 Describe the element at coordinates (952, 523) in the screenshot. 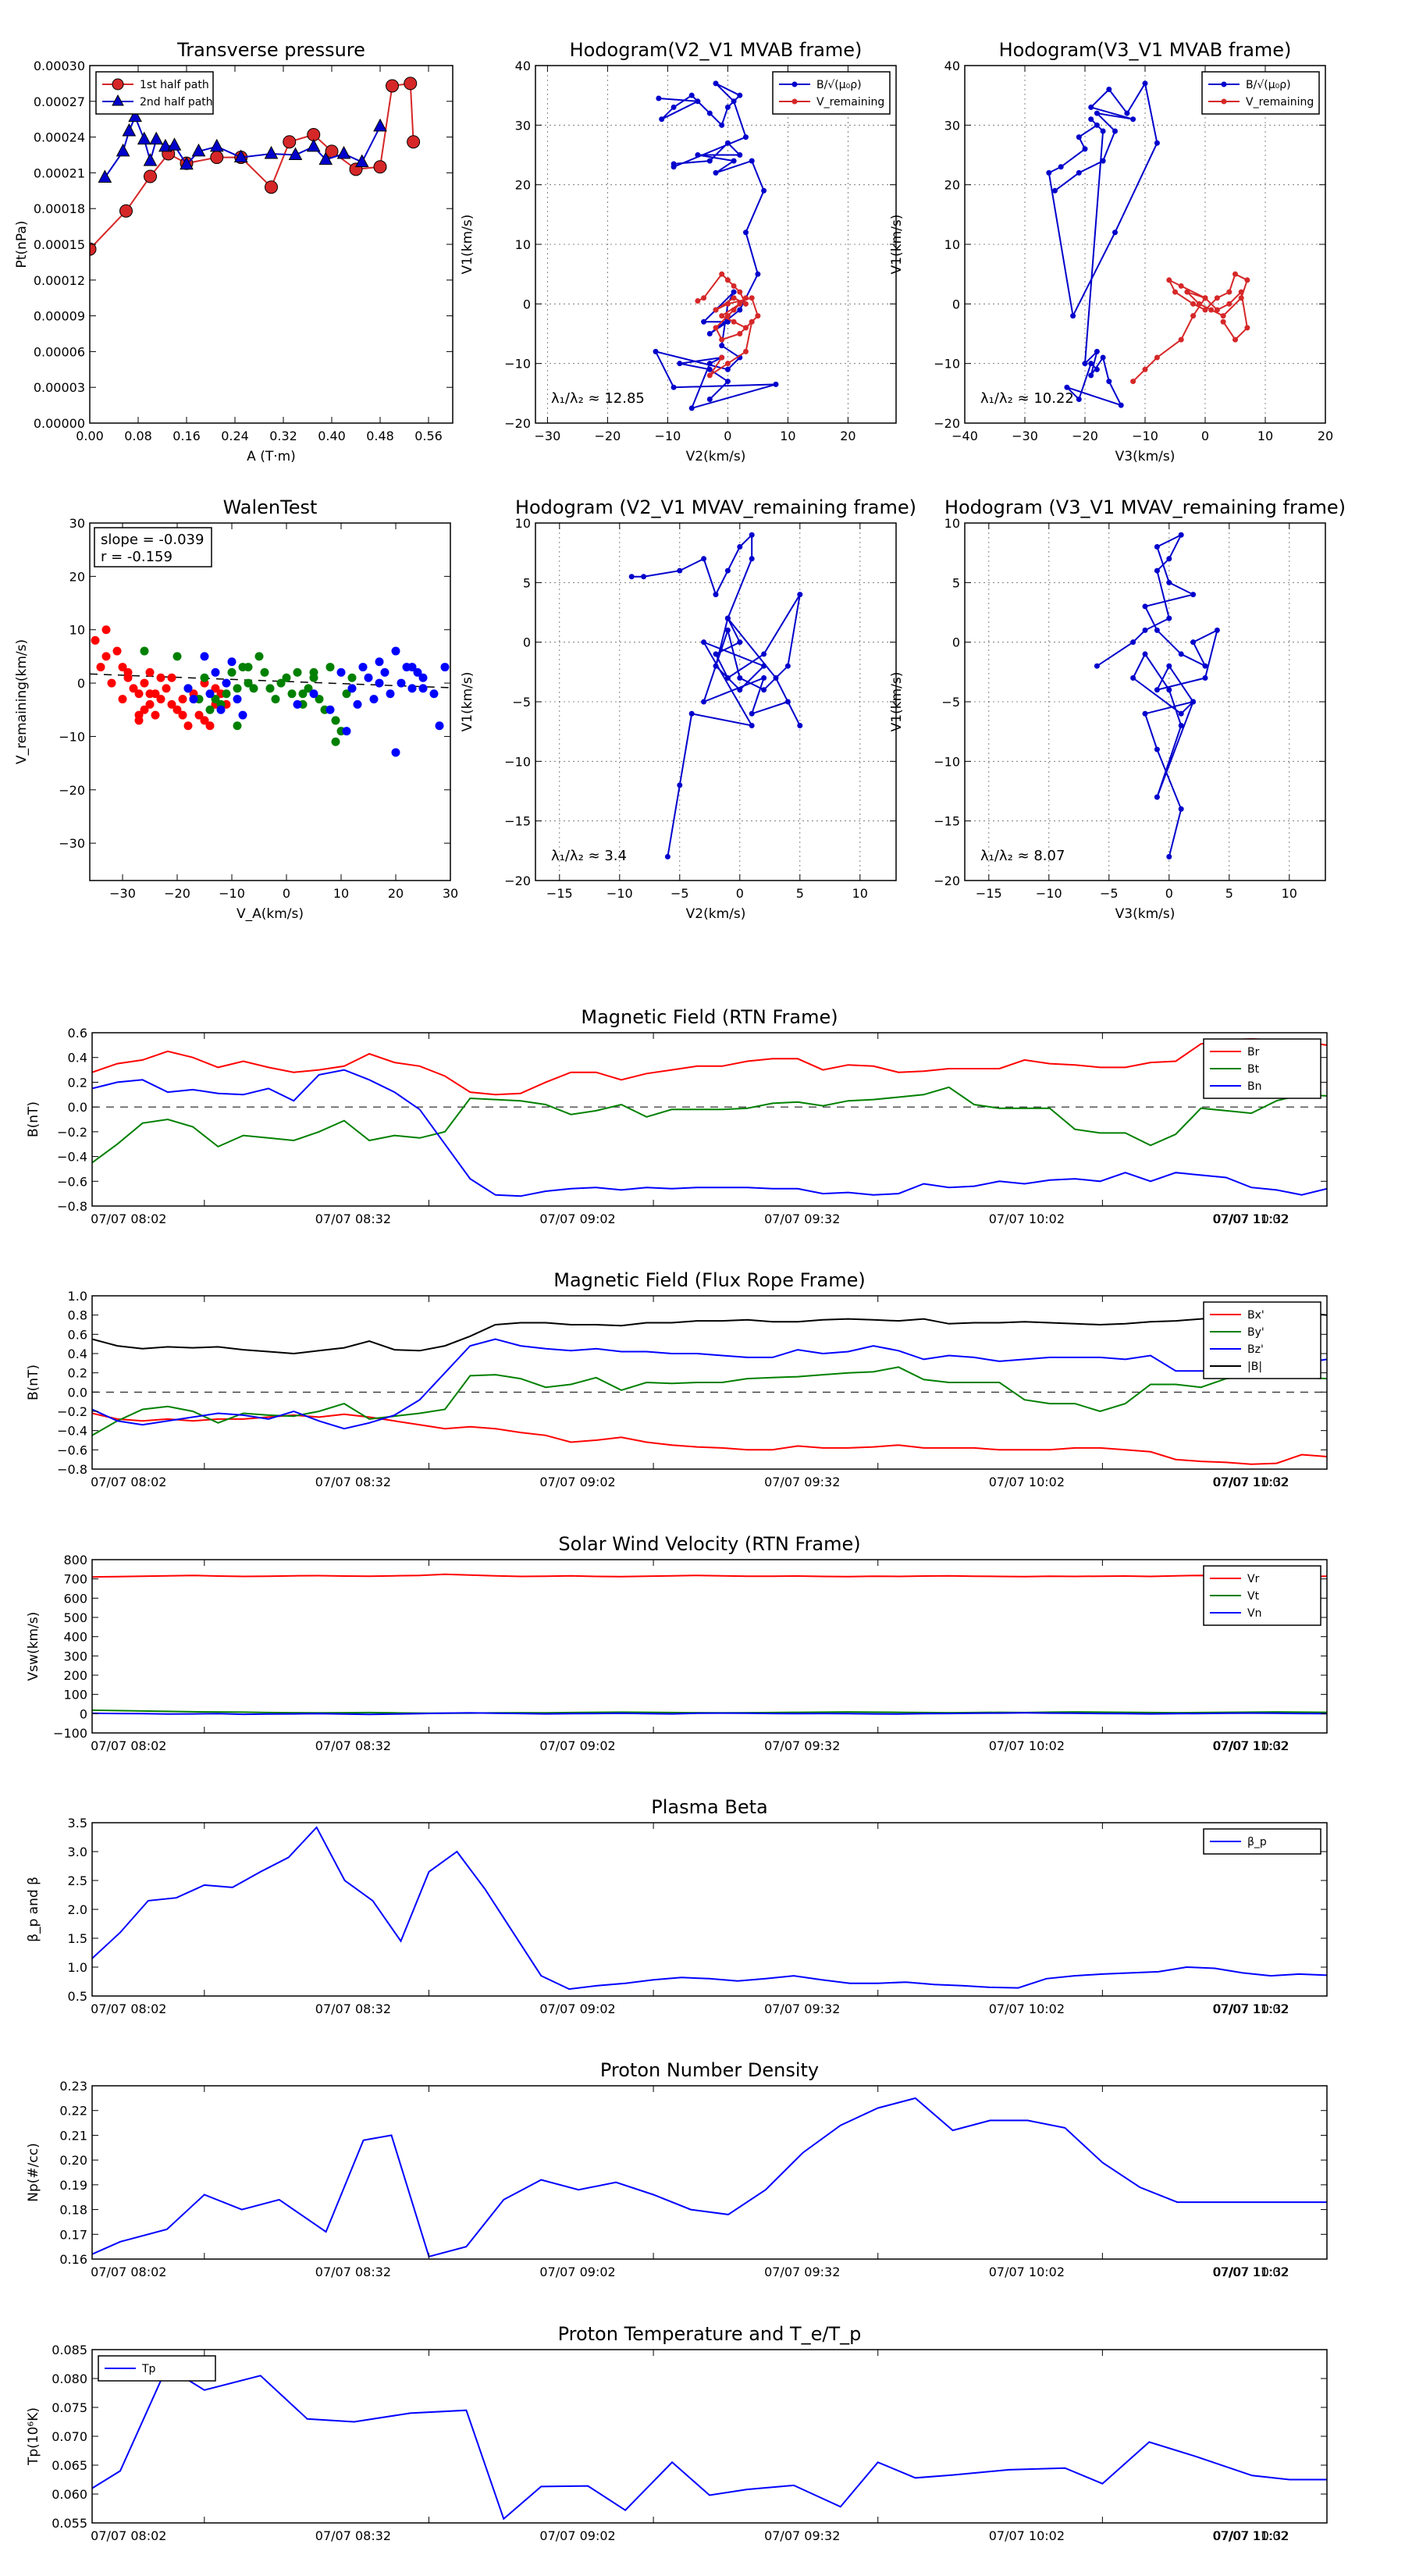

I see `y-tick-label: 10` at that location.